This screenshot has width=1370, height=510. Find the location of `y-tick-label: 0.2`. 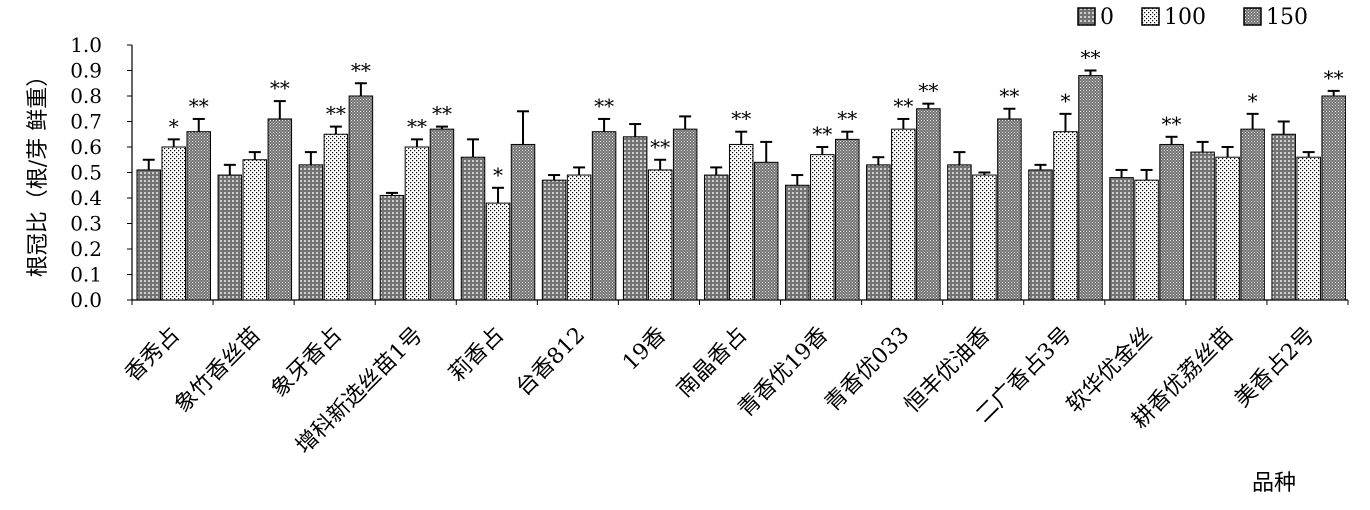

y-tick-label: 0.2 is located at coordinates (86, 249).